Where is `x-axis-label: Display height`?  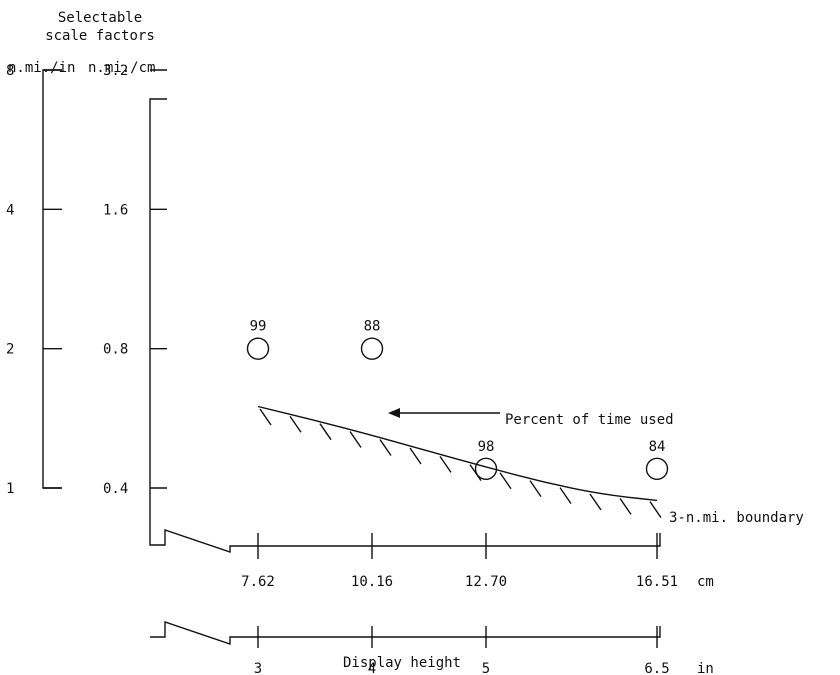
x-axis-label: Display height is located at coordinates (402, 663).